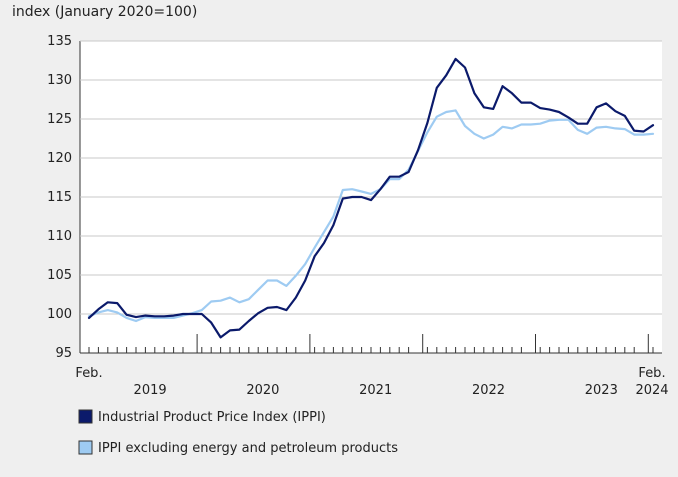 This screenshot has width=678, height=477. I want to click on legend-item-ippi: Industrial Product Price Index (IPPI), so click(202, 417).